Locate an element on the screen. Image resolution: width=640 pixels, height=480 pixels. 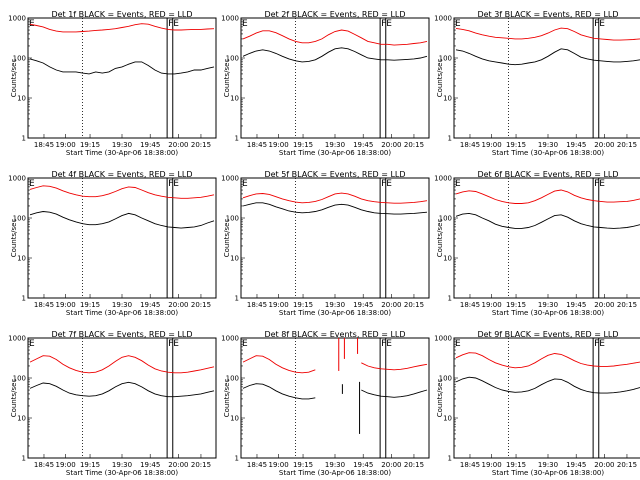
panel-title: Det 7f BLACK = Events, RED = LLD is located at coordinates (121, 334).